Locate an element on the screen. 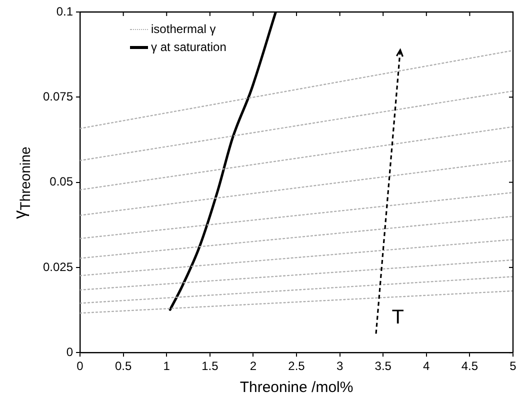 Image resolution: width=523 pixels, height=403 pixels. x-tick-label: 4.5 is located at coordinates (469, 366).